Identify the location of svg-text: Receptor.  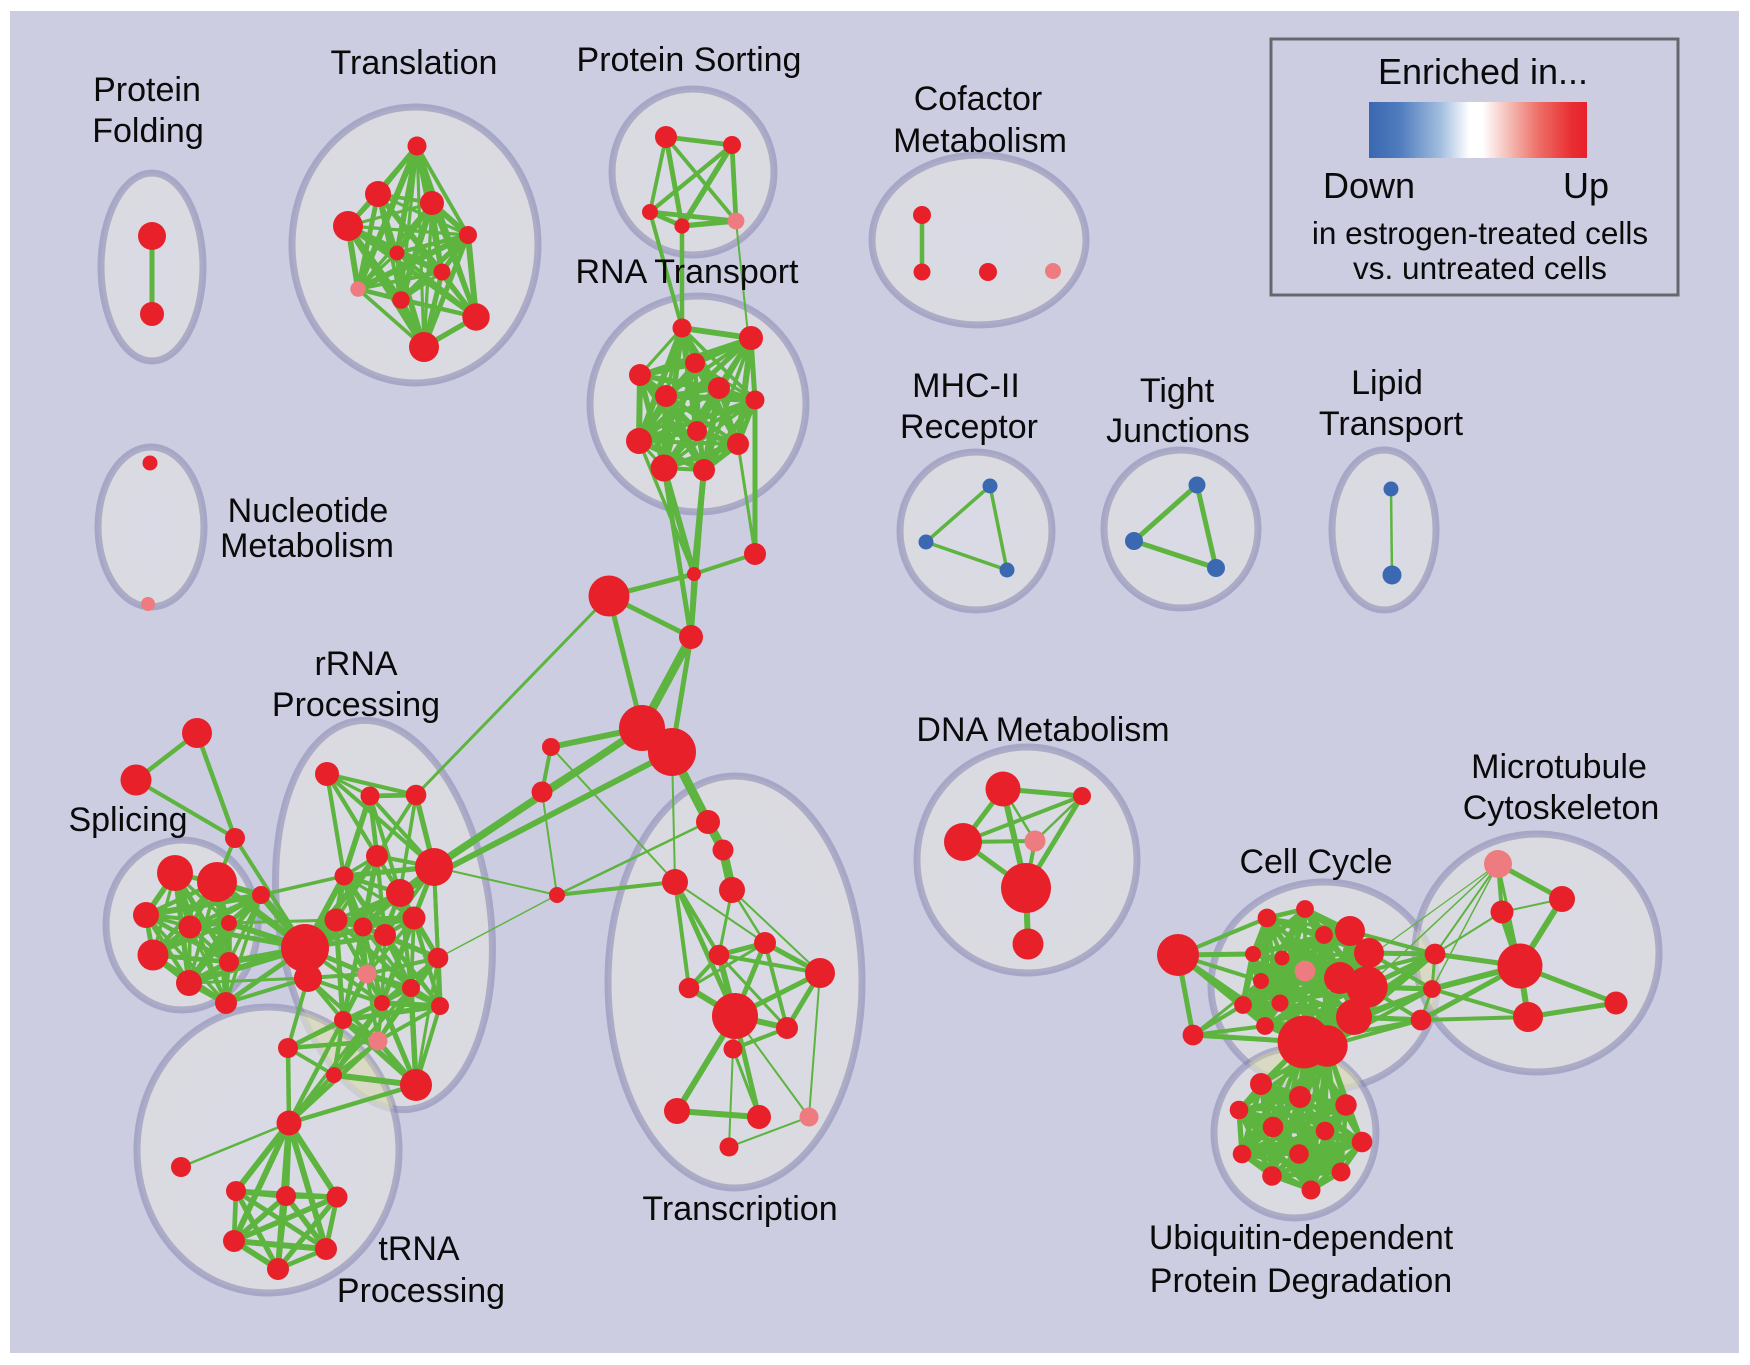
(969, 427).